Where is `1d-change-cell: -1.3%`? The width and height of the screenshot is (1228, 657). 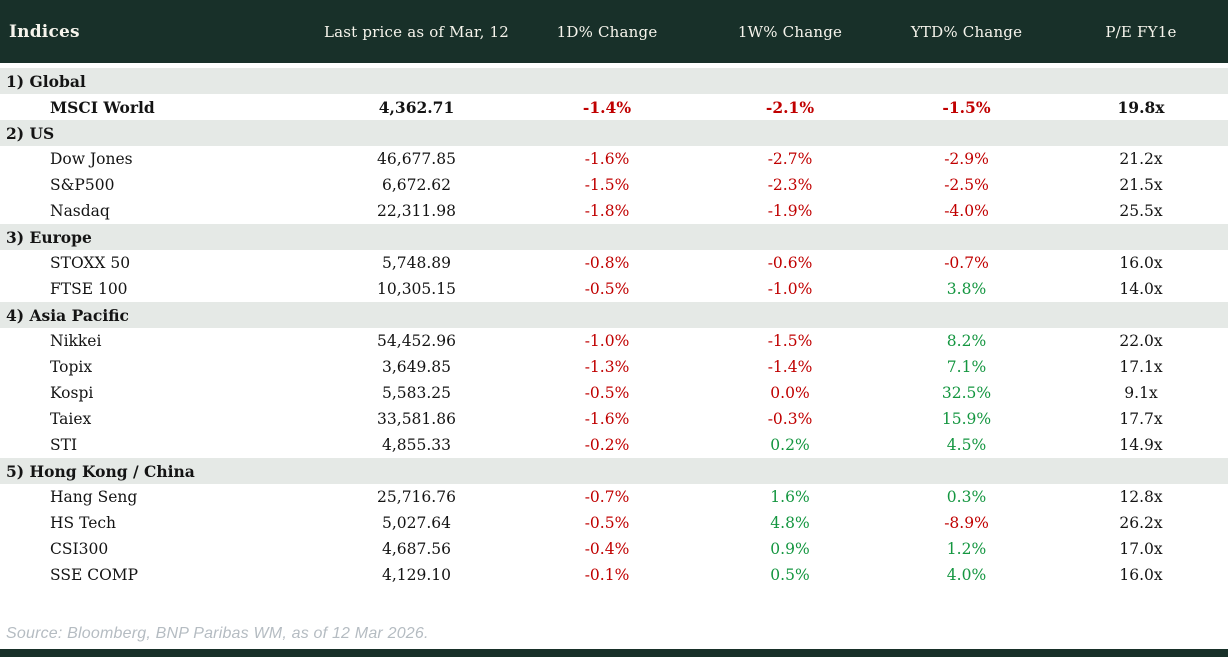 1d-change-cell: -1.3% is located at coordinates (607, 367).